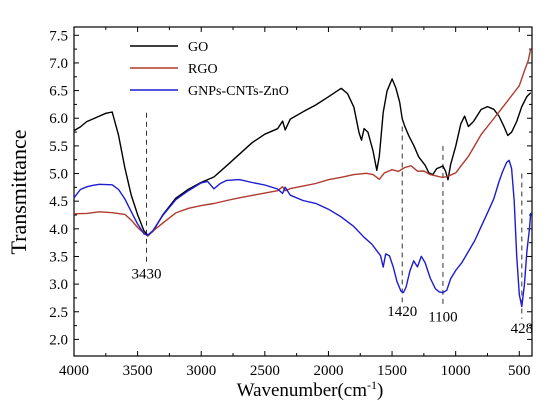 The image size is (550, 414). I want to click on annotation-label-3430: 3430, so click(147, 275).